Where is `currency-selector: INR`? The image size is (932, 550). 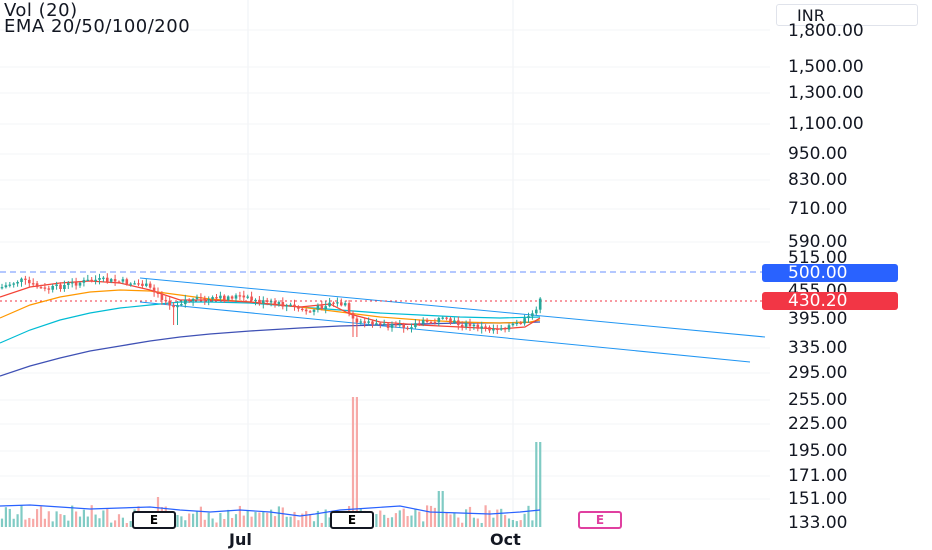
currency-selector: INR is located at coordinates (847, 15).